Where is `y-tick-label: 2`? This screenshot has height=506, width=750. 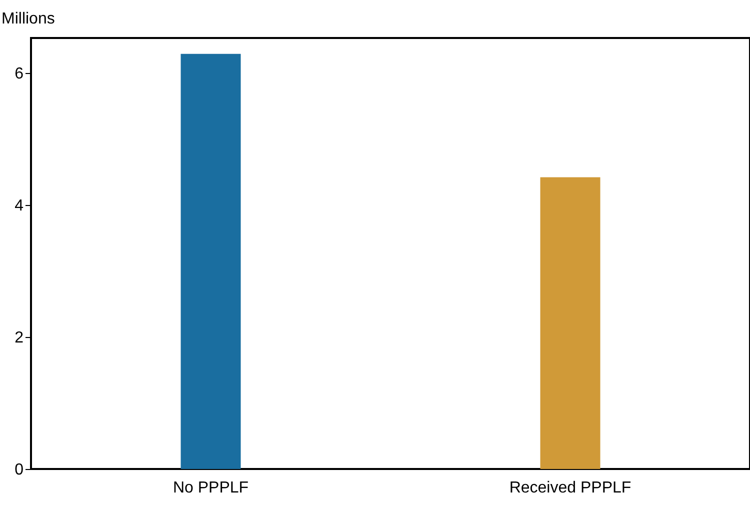
y-tick-label: 2 is located at coordinates (19, 337).